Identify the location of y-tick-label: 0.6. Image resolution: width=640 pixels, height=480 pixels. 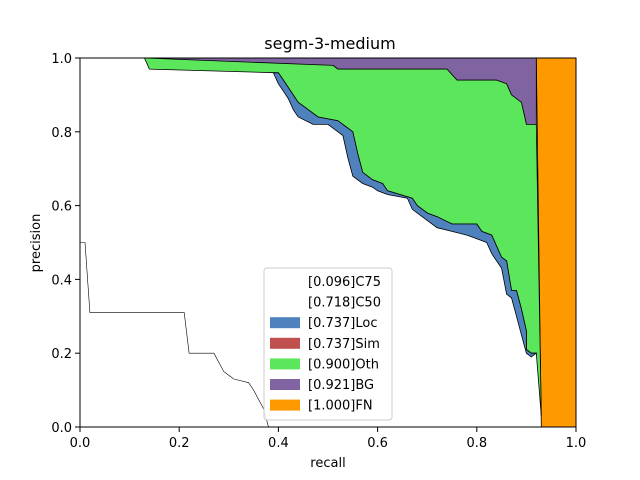
(61, 207).